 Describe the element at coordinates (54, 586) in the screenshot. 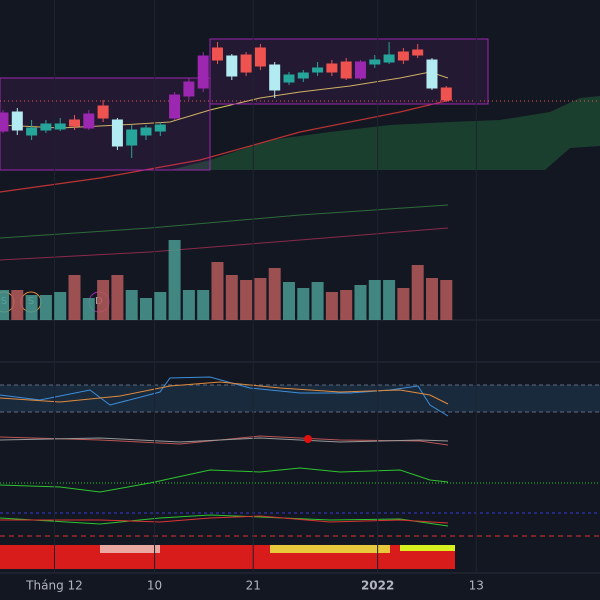

I see `x-tick-label: Tháng 12` at that location.